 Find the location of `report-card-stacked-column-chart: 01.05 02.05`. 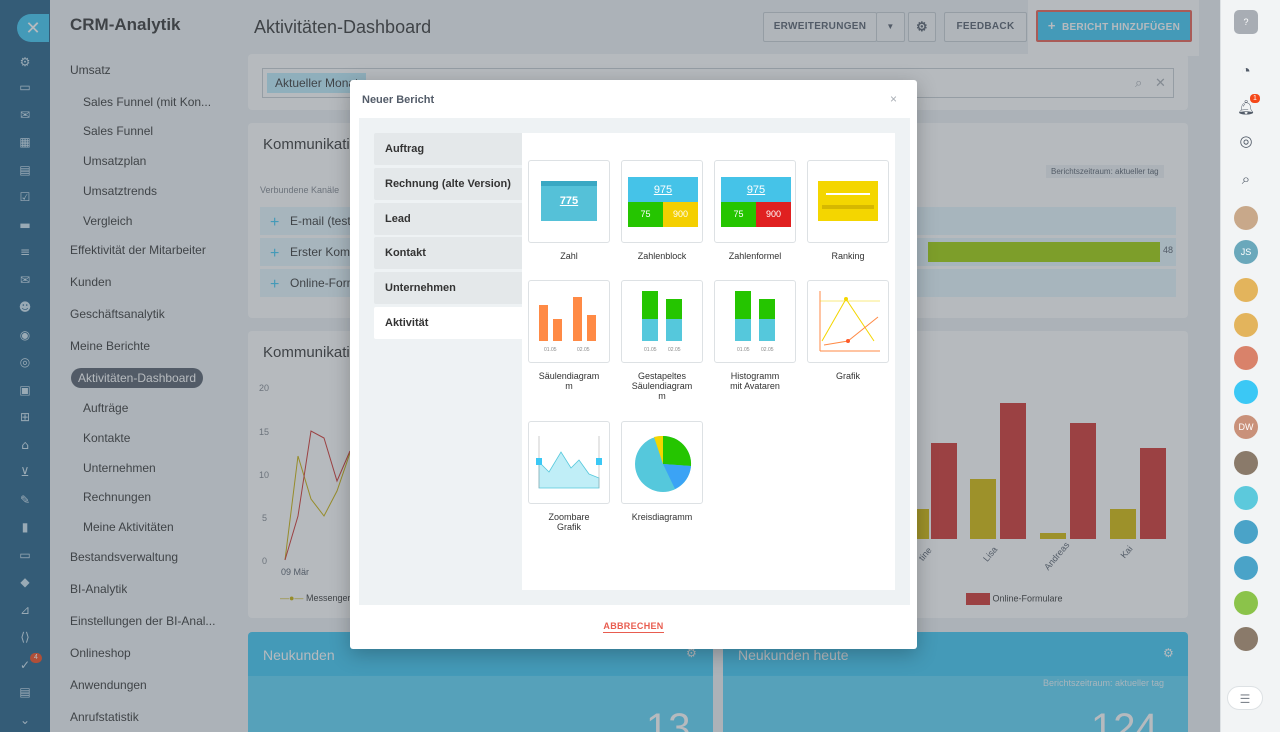

report-card-stacked-column-chart: 01.05 02.05 is located at coordinates (662, 321).